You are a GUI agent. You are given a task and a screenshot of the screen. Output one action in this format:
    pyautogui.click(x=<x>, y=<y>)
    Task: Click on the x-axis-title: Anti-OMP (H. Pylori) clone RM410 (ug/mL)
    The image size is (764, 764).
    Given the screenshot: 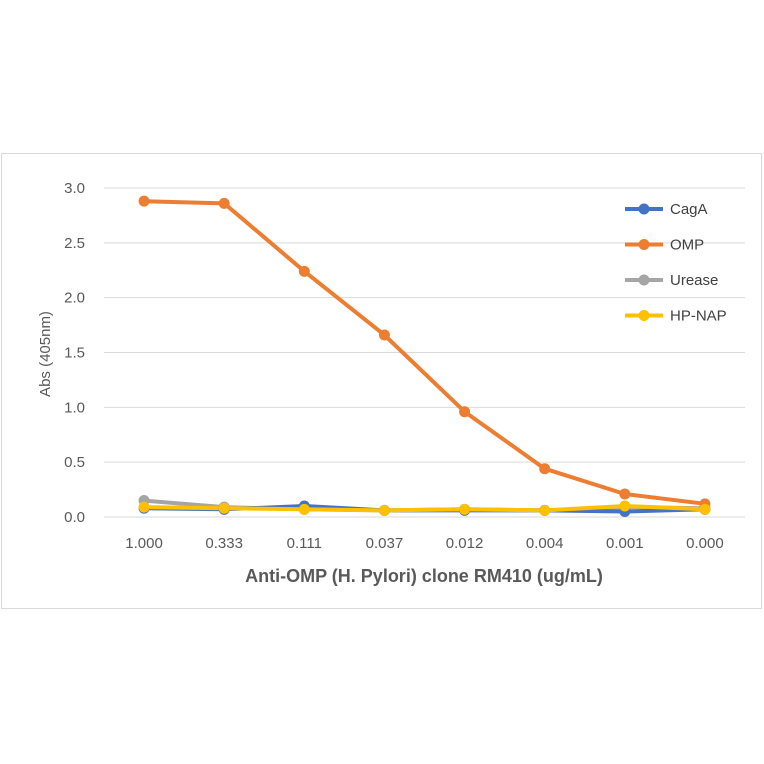 What is the action you would take?
    pyautogui.click(x=424, y=576)
    